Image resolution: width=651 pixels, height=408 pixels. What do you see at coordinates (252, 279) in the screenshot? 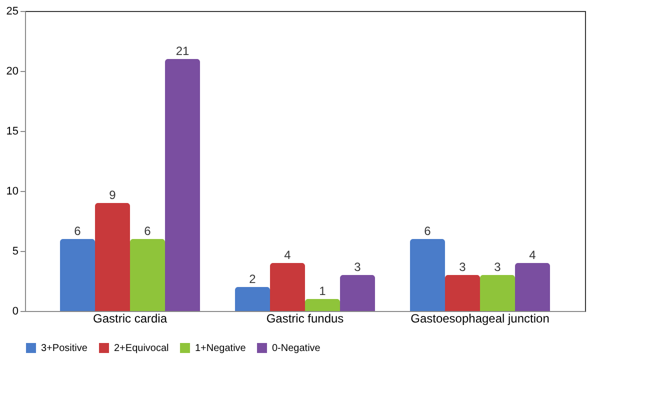
I see `data-label: 2` at bounding box center [252, 279].